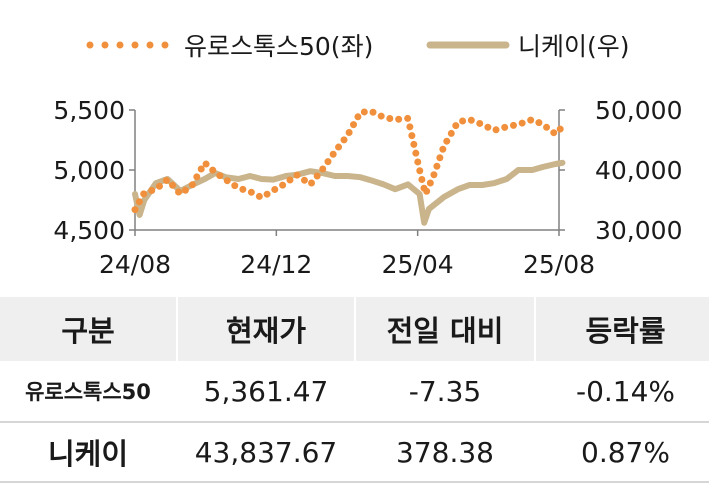 The width and height of the screenshot is (709, 492). I want to click on right-axis-ticks: 30,000 40,000 50,000, so click(620, 170).